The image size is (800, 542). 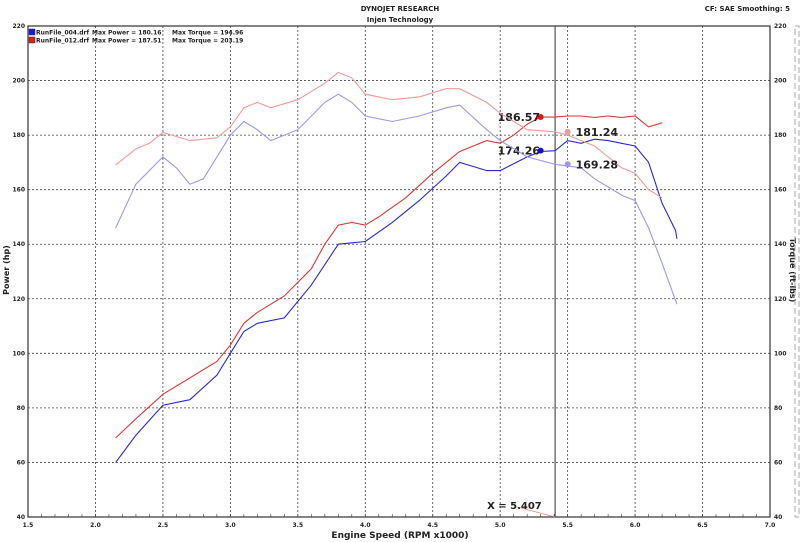 I want to click on legend-max-power: Max Power = 187.51, so click(x=126, y=41).